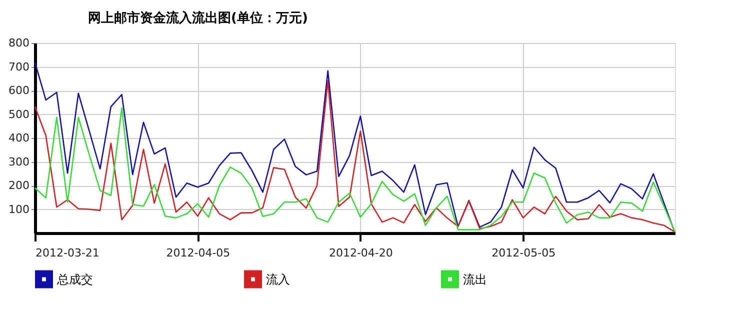  Describe the element at coordinates (360, 253) in the screenshot. I see `x-tick-label: 2012-04-20` at that location.